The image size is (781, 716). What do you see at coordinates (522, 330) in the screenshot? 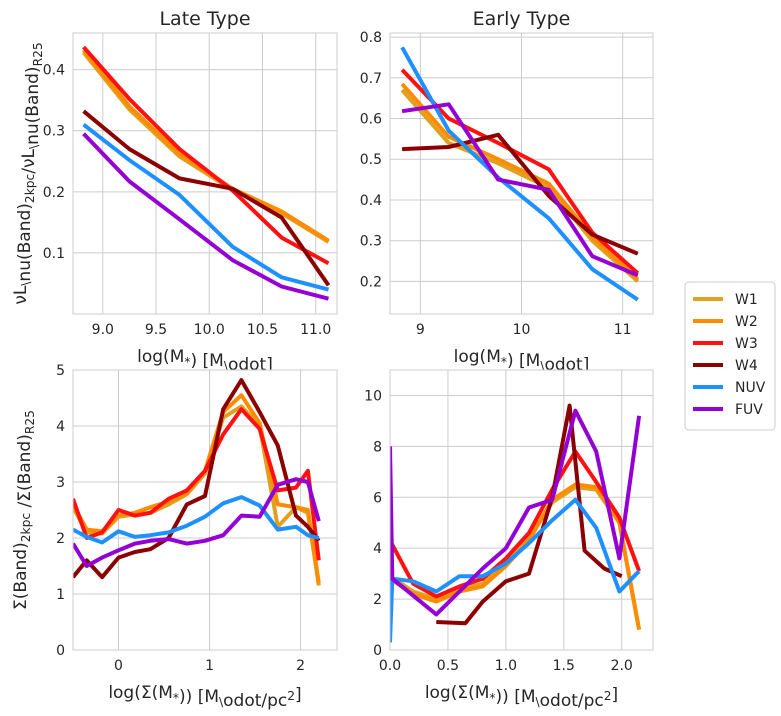
I see `x-tick-label: 10` at bounding box center [522, 330].